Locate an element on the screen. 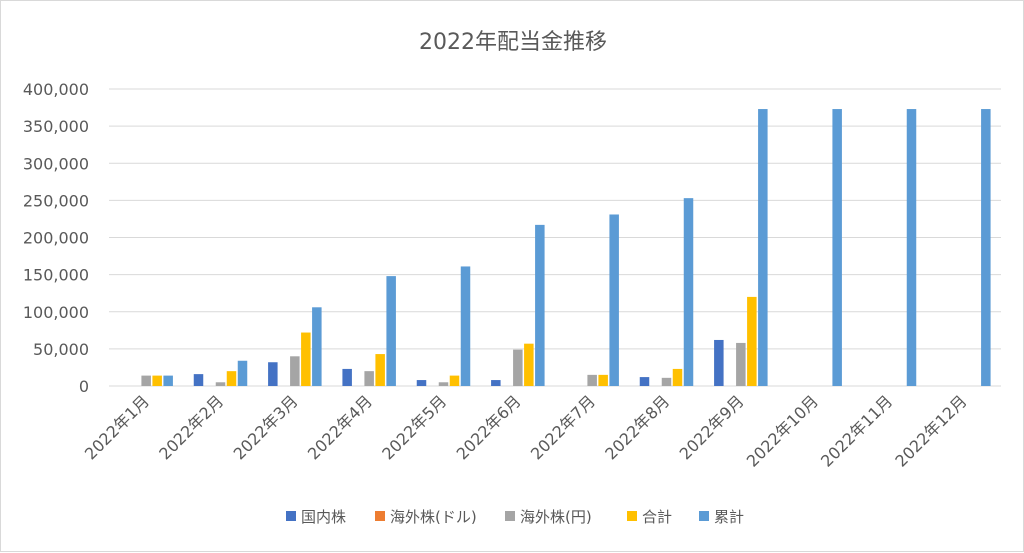  legend: 国内株 海外株(ドル) 海外株(円) 合計 累計 is located at coordinates (515, 517).